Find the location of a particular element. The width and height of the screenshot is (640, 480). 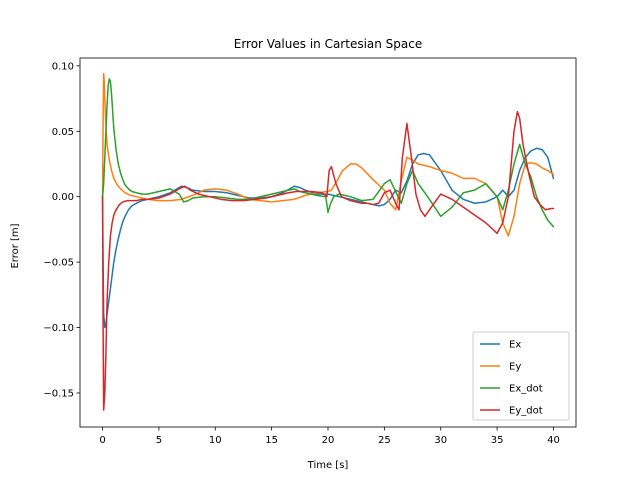

legend-box is located at coordinates (521, 376).